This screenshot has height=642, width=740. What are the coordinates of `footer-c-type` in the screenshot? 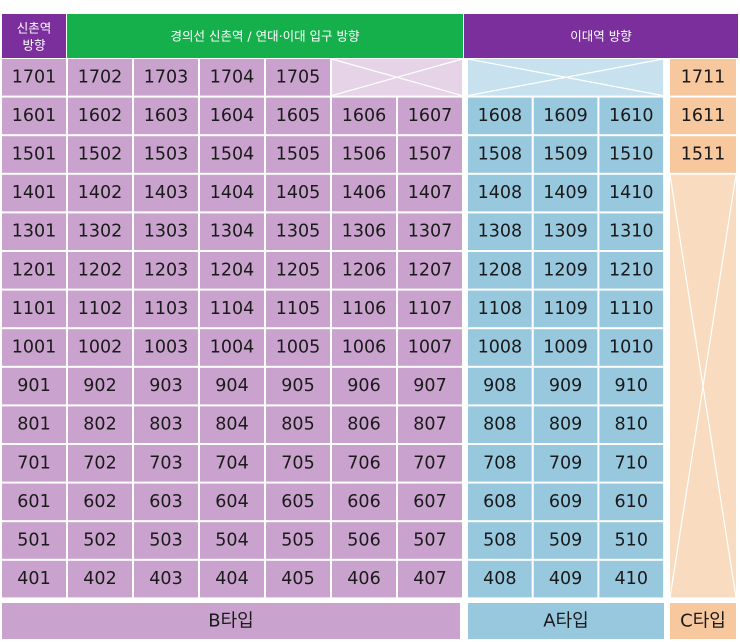 It's located at (703, 621).